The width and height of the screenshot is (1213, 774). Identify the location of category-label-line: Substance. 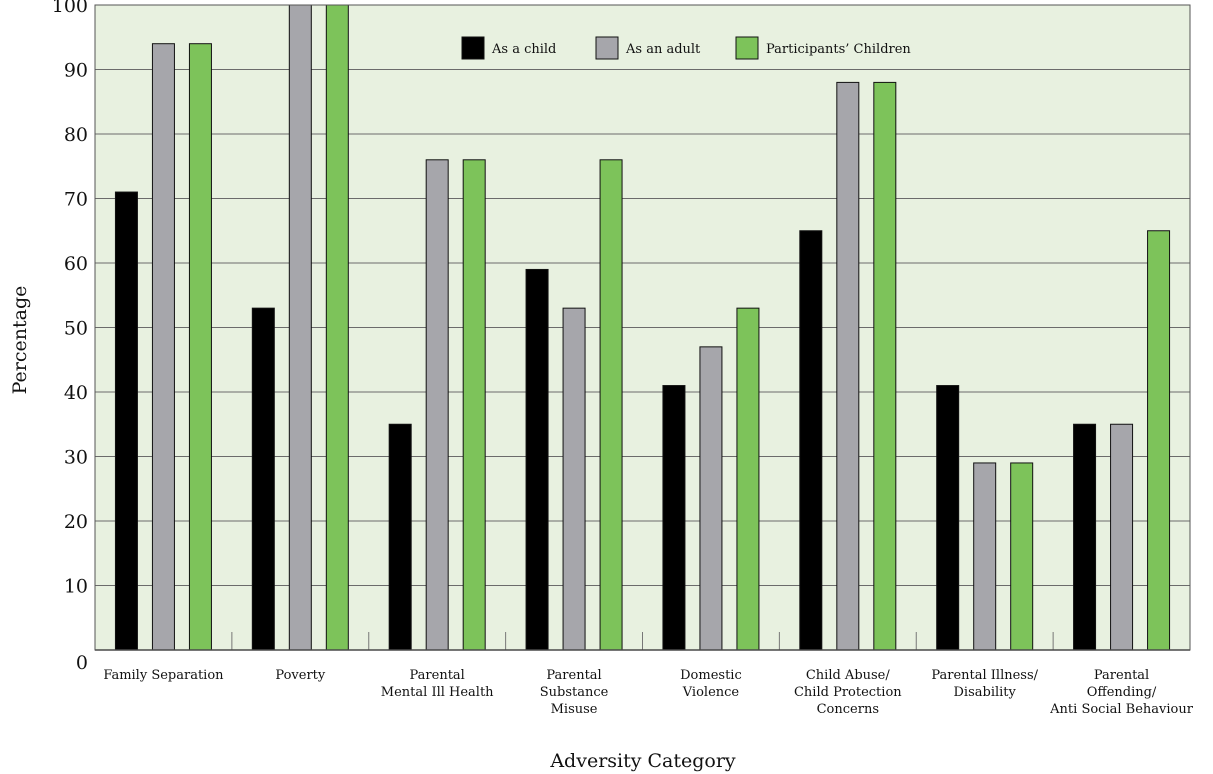
(574, 692).